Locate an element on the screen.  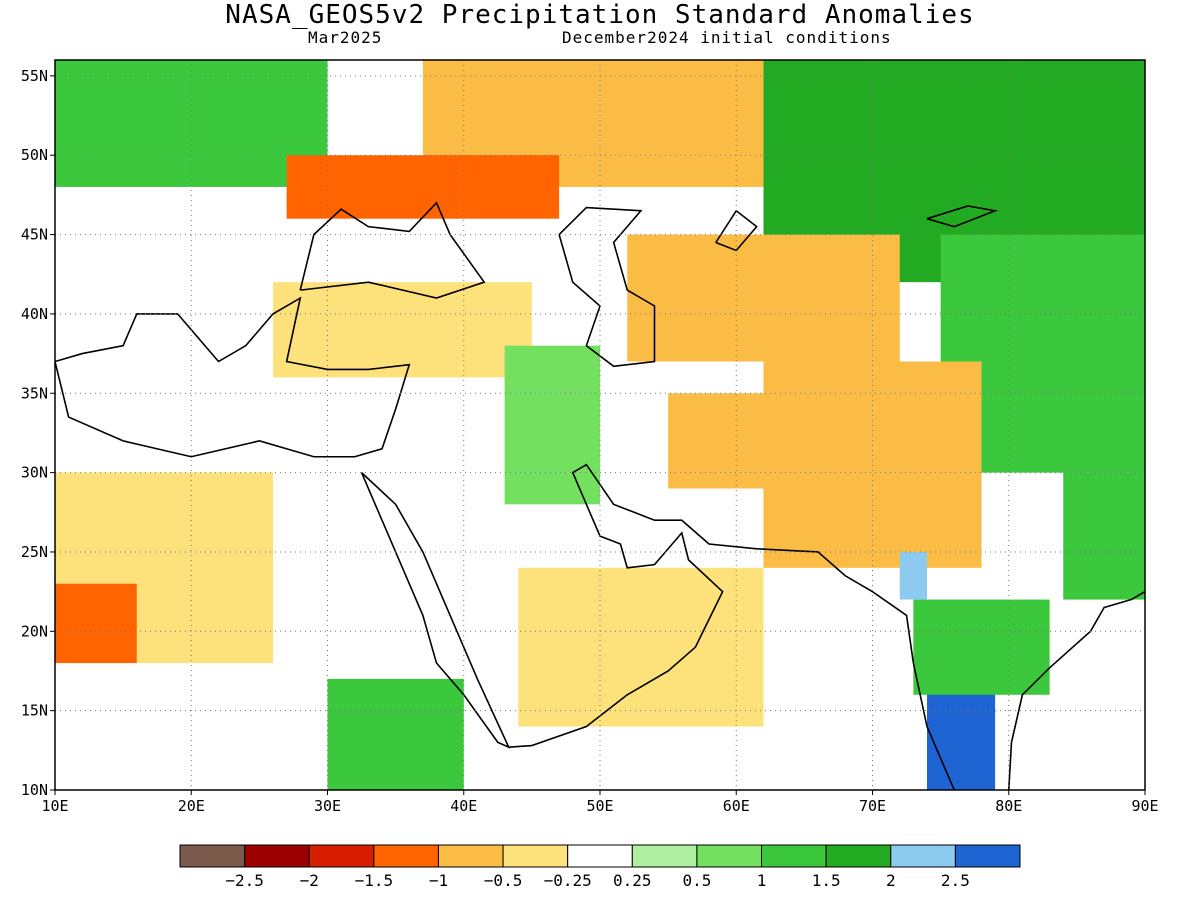
coast-arabia-gulf is located at coordinates (731, 626).